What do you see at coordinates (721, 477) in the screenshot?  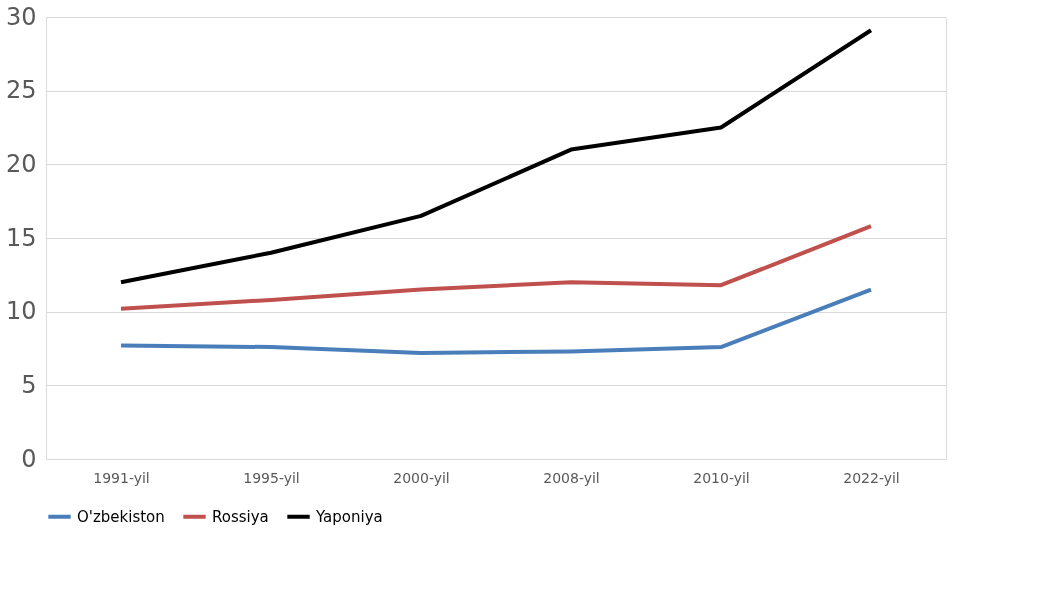 I see `x-tick-label: 2010-yil` at bounding box center [721, 477].